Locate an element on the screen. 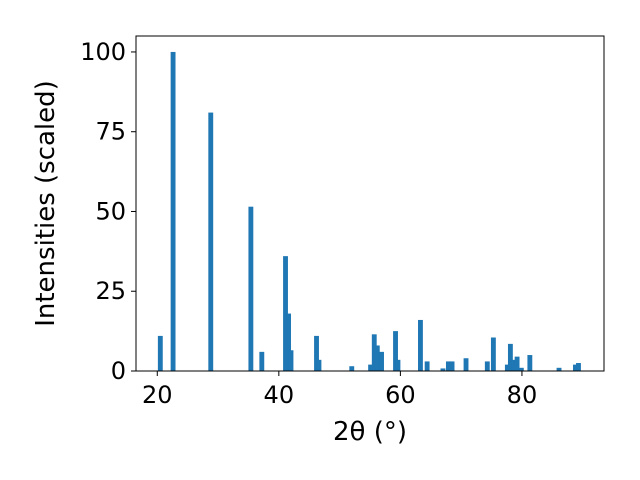  y-tick-label: 100 is located at coordinates (103, 52).